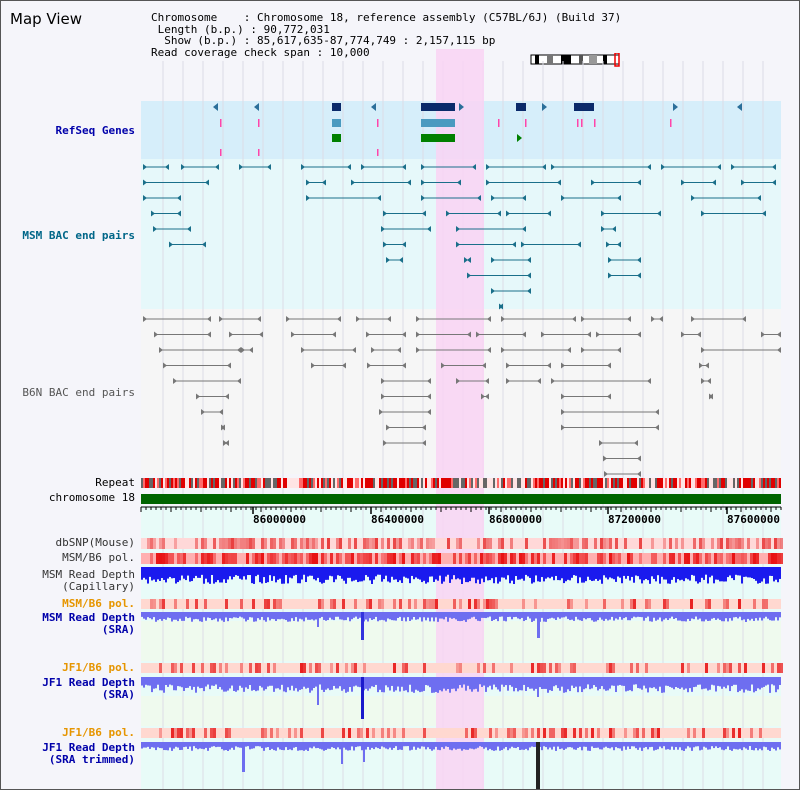  Describe the element at coordinates (576, 60) in the screenshot. I see `chromosome-ideogram` at that location.